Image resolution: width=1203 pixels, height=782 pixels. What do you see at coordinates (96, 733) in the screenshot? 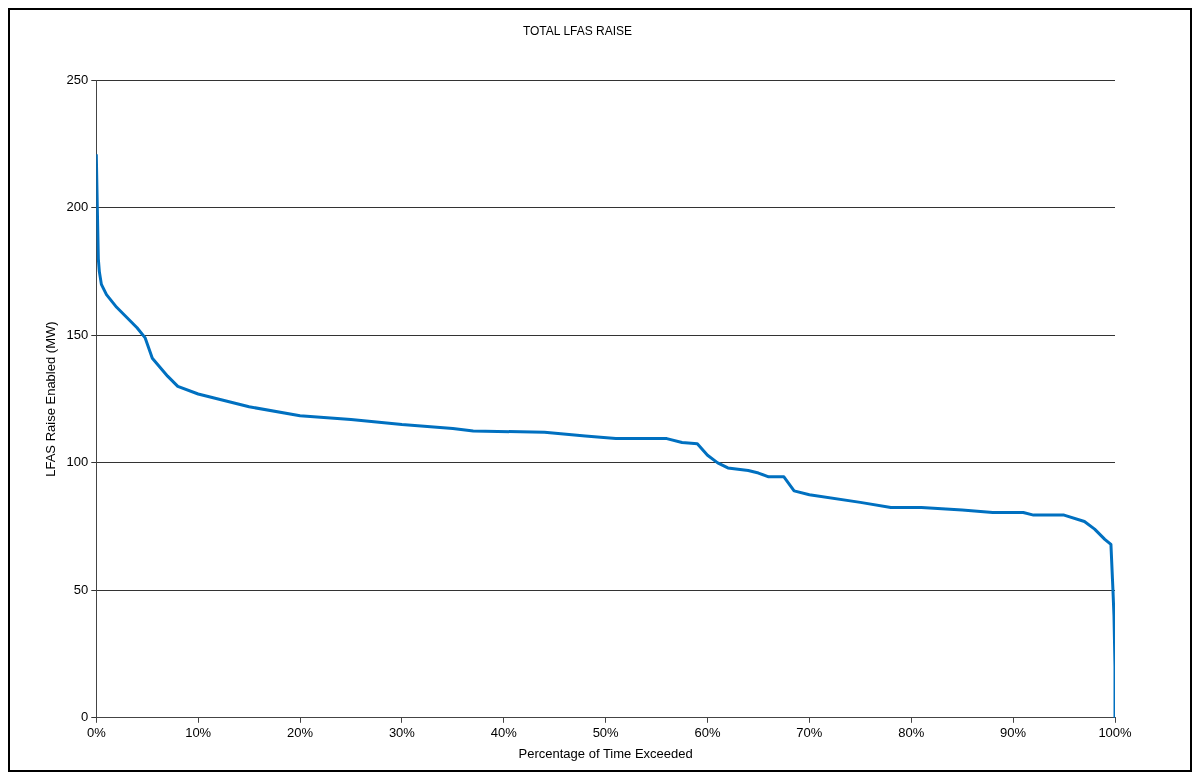
I see `x-tick-label: 0%` at bounding box center [96, 733].